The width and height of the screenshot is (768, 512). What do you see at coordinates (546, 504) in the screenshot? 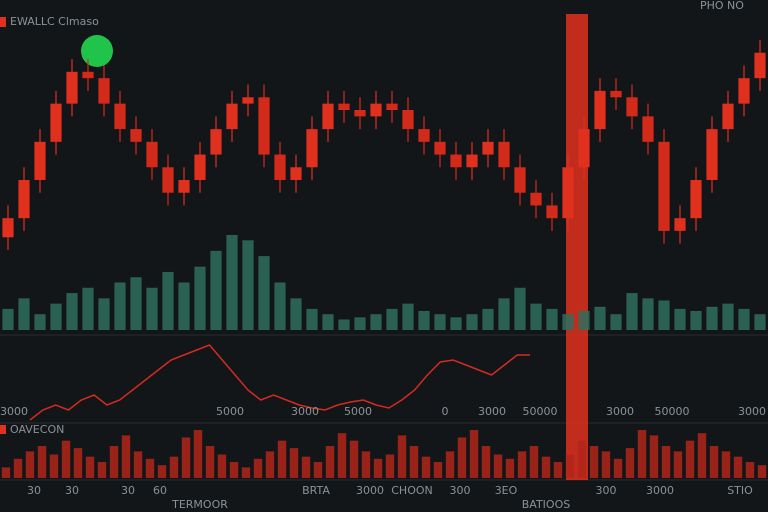
I see `caption: BATIOOS` at bounding box center [546, 504].